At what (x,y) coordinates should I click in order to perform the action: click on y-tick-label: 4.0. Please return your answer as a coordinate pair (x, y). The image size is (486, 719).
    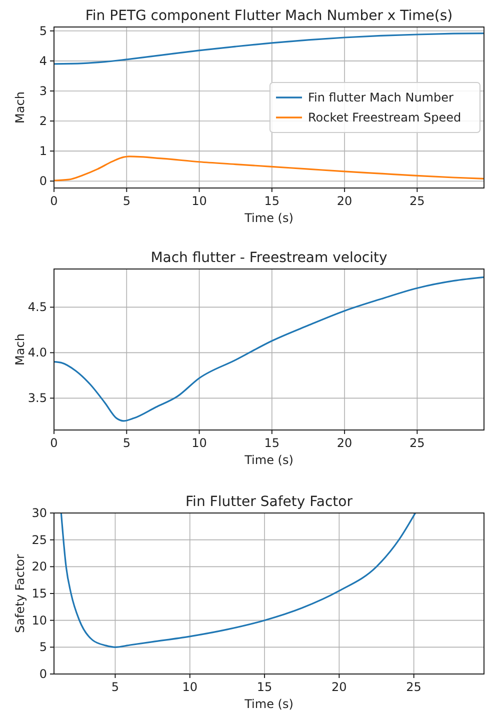
    Looking at the image, I should click on (37, 353).